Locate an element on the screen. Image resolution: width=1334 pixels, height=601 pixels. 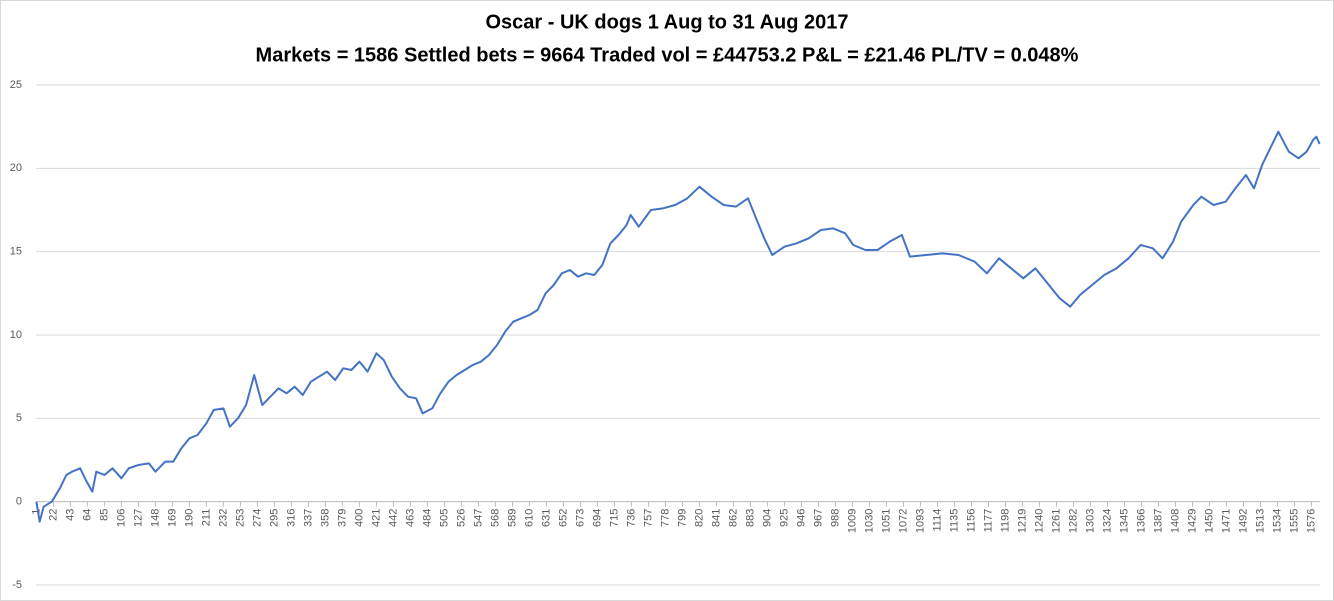
x-tick-label: 1387 is located at coordinates (1158, 521).